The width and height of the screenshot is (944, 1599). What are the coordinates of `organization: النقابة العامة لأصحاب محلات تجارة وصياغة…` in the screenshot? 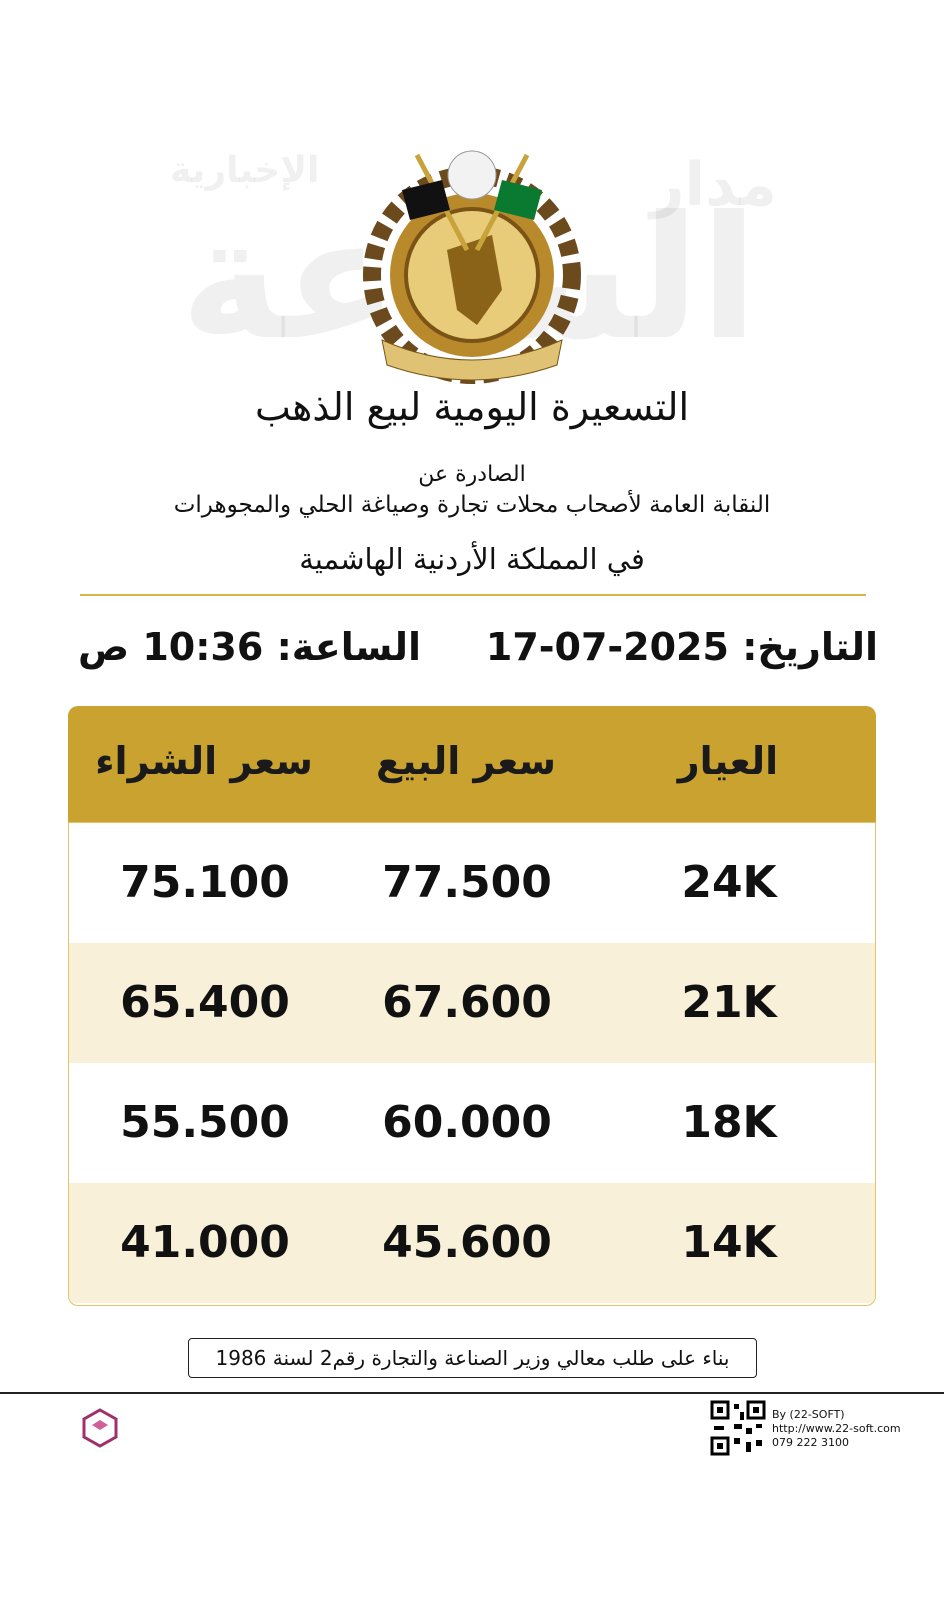 It's located at (472, 505).